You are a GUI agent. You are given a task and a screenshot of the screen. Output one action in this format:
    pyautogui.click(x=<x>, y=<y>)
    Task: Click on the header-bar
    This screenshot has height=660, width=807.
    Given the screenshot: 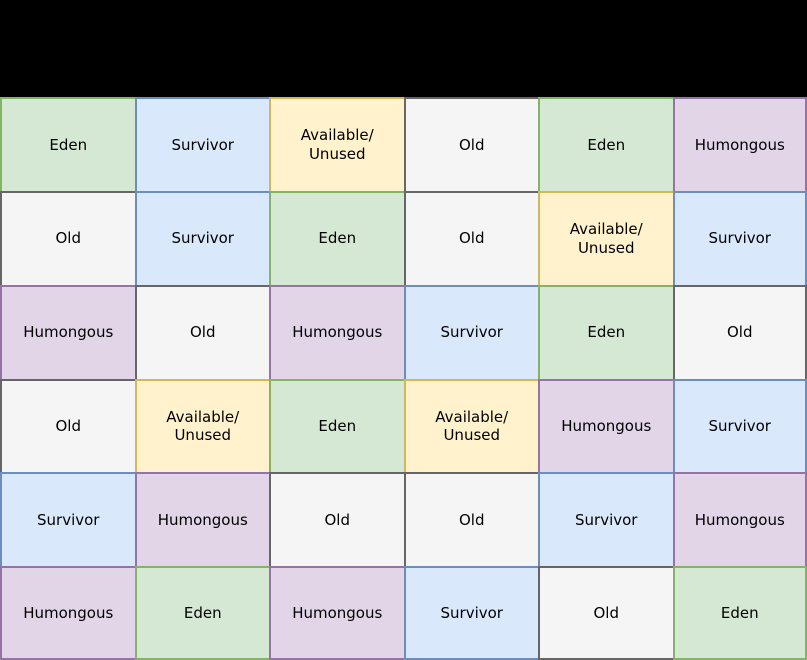 What is the action you would take?
    pyautogui.click(x=403, y=48)
    